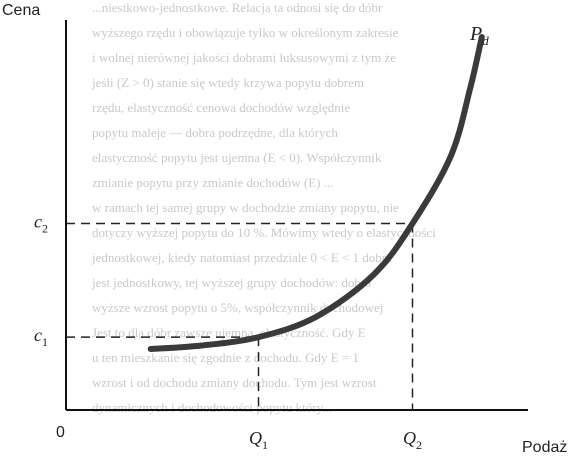 The width and height of the screenshot is (570, 460). I want to click on tick-label: Q1, so click(258, 440).